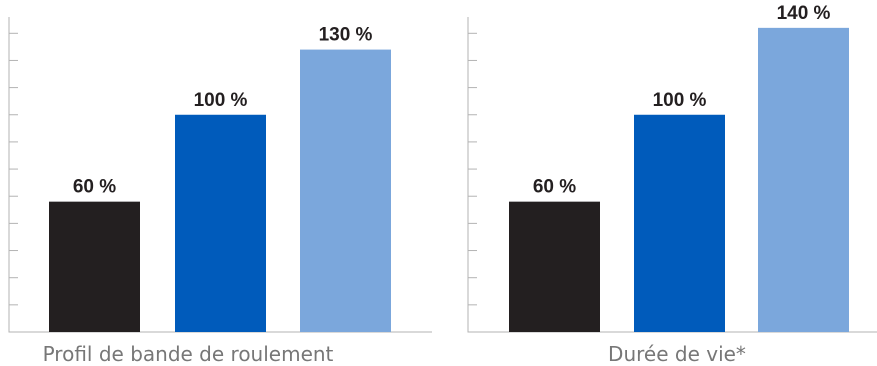 The width and height of the screenshot is (877, 366). What do you see at coordinates (188, 354) in the screenshot?
I see `chart-title: Profil de bande de roulement` at bounding box center [188, 354].